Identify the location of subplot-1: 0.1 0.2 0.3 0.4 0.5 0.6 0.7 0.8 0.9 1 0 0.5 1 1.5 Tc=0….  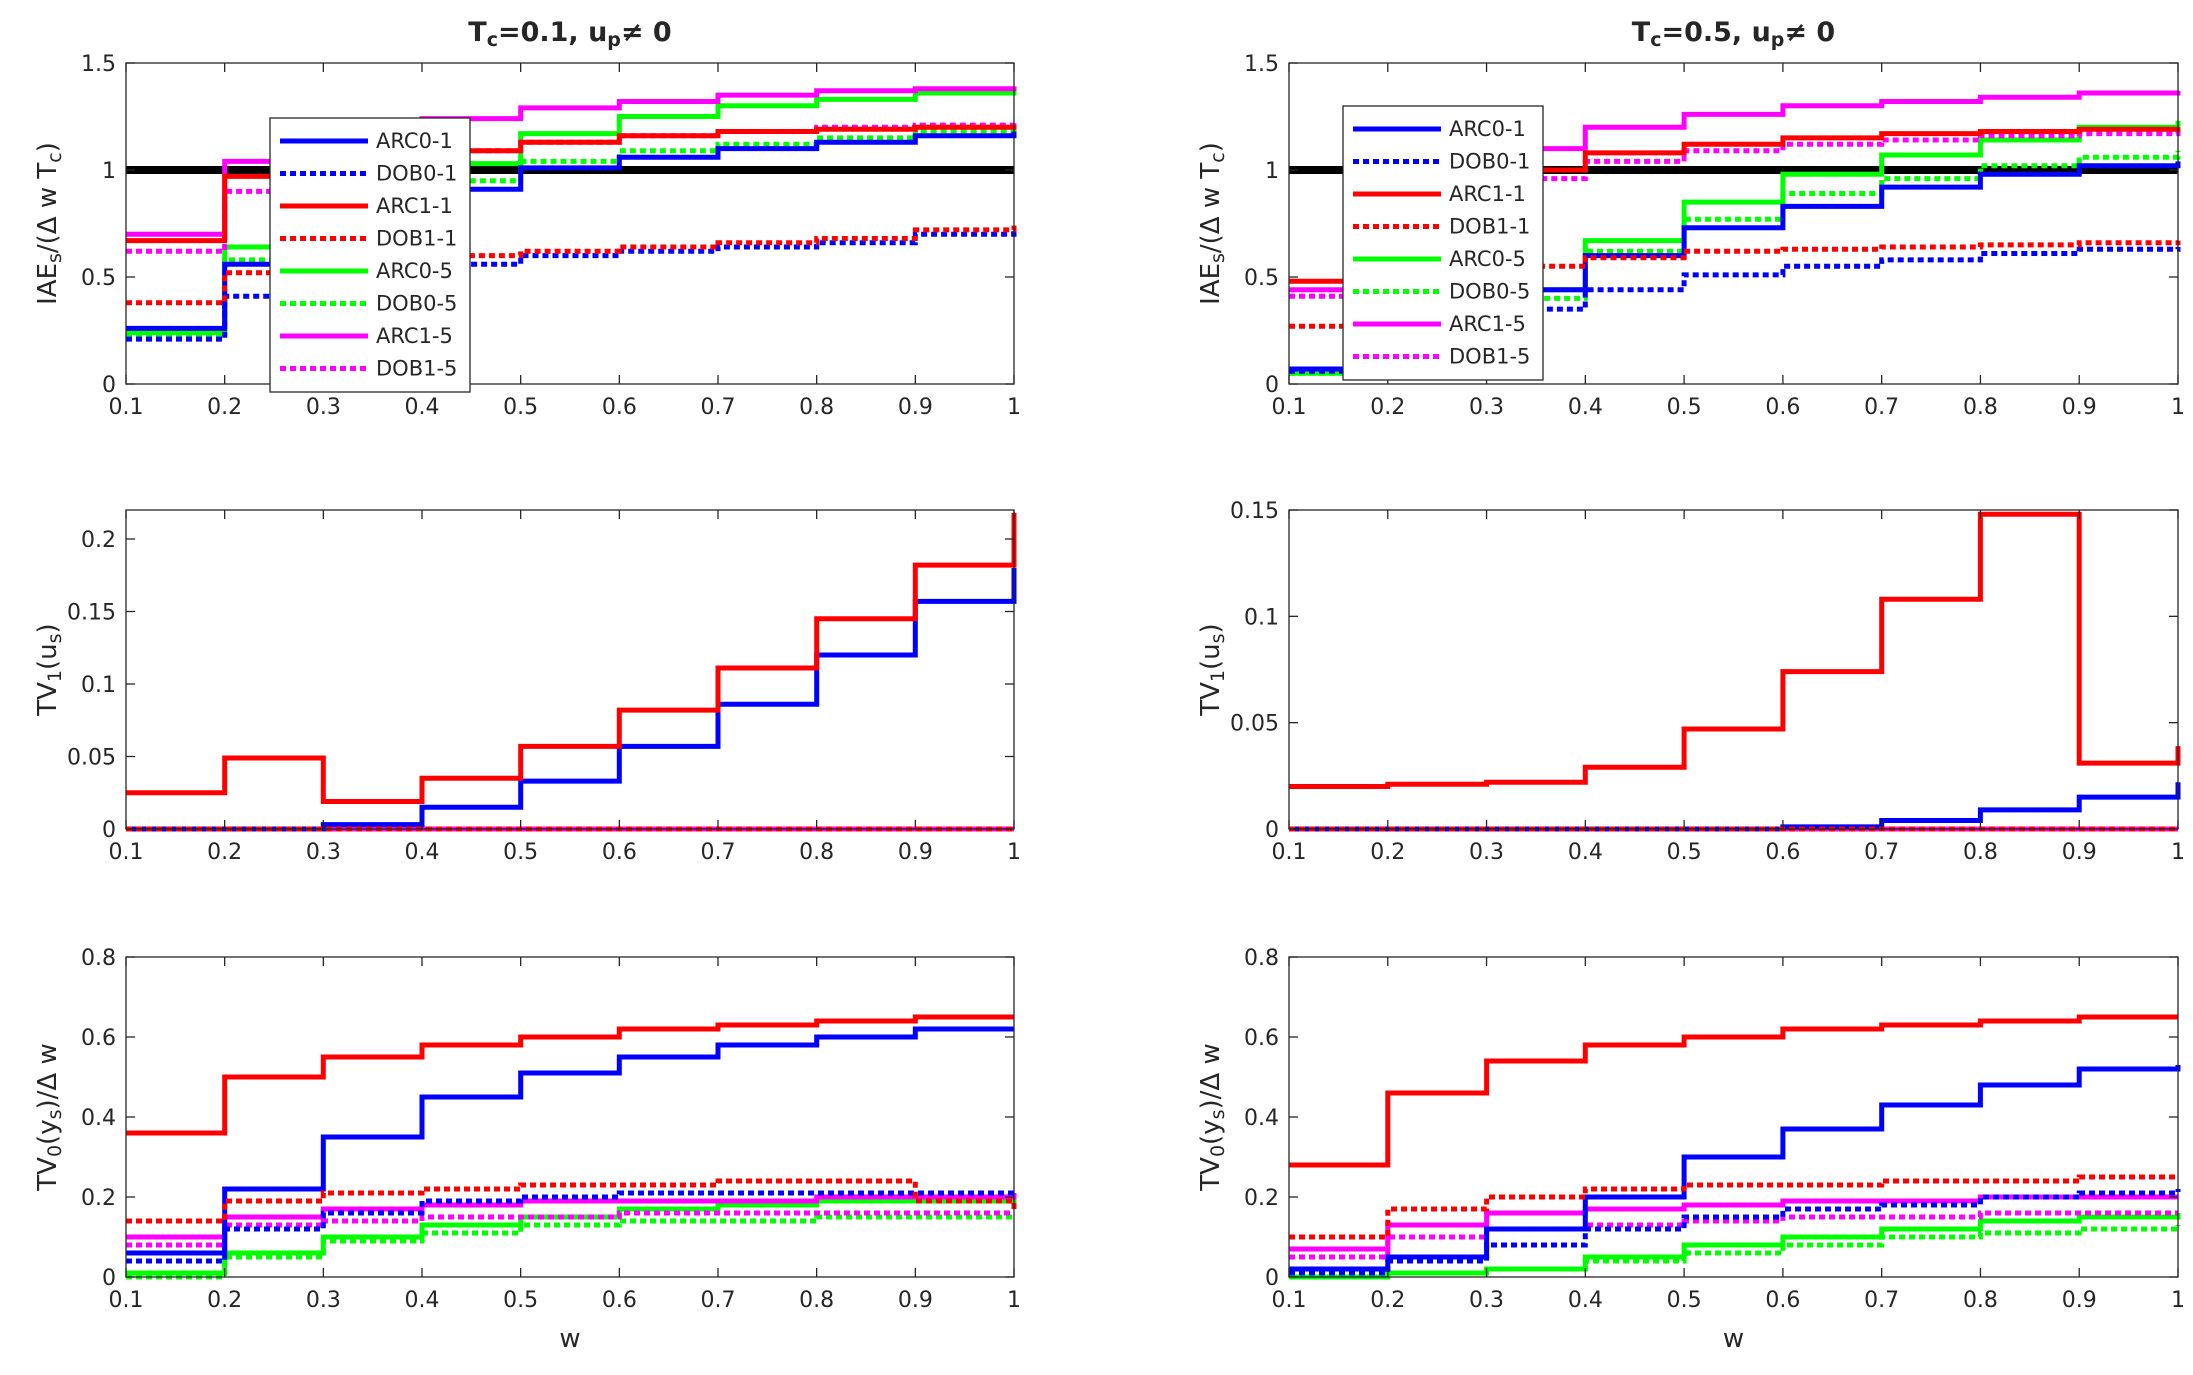
(527, 218).